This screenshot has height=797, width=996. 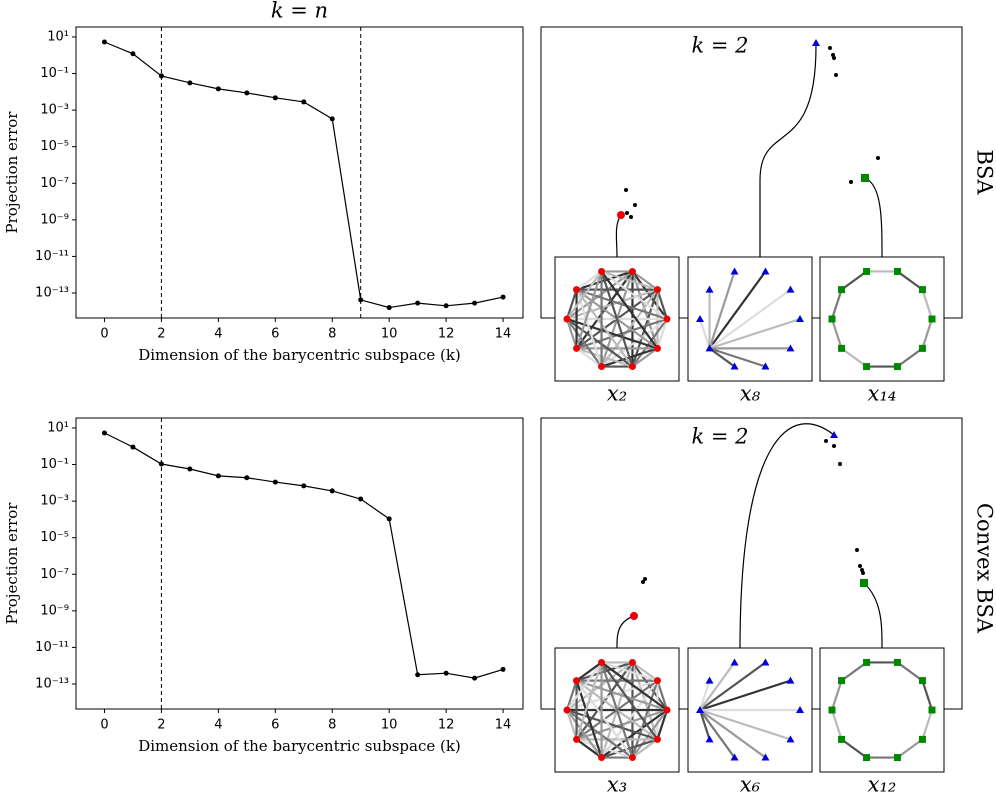 What do you see at coordinates (332, 725) in the screenshot?
I see `x-tick-label: 8` at bounding box center [332, 725].